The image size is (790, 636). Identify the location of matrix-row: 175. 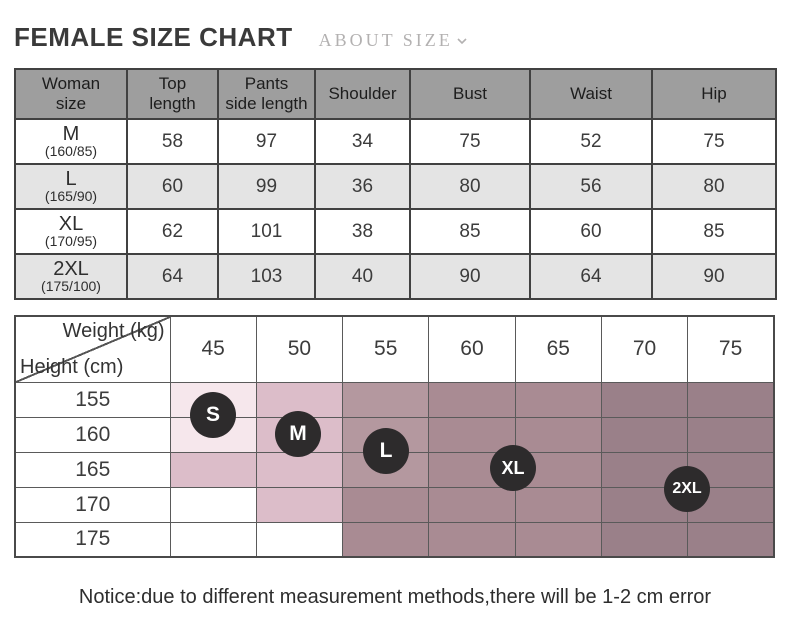
(394, 539).